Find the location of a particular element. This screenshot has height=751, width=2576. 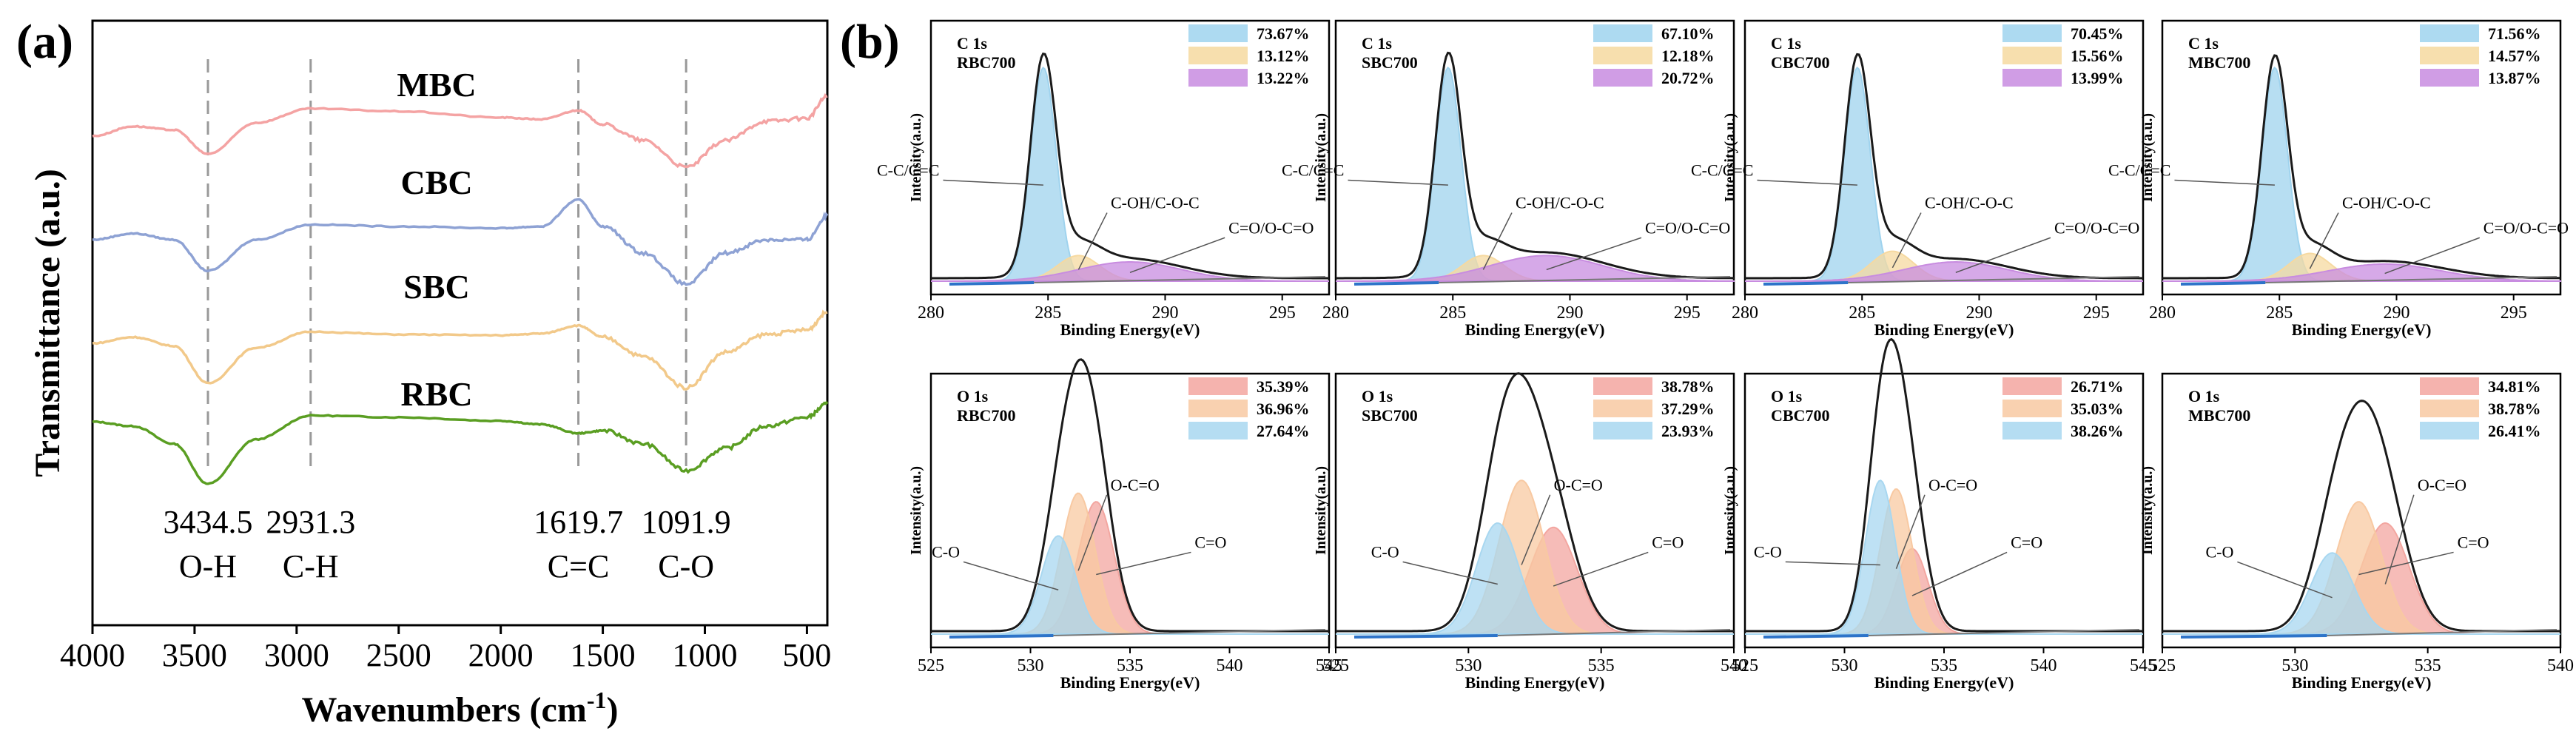

subplot-title: O 1s is located at coordinates (973, 396).